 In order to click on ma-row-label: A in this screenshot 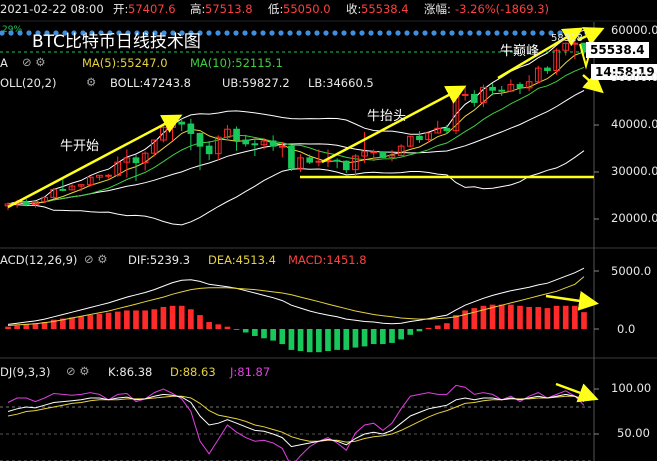, I will do `click(4, 63)`.